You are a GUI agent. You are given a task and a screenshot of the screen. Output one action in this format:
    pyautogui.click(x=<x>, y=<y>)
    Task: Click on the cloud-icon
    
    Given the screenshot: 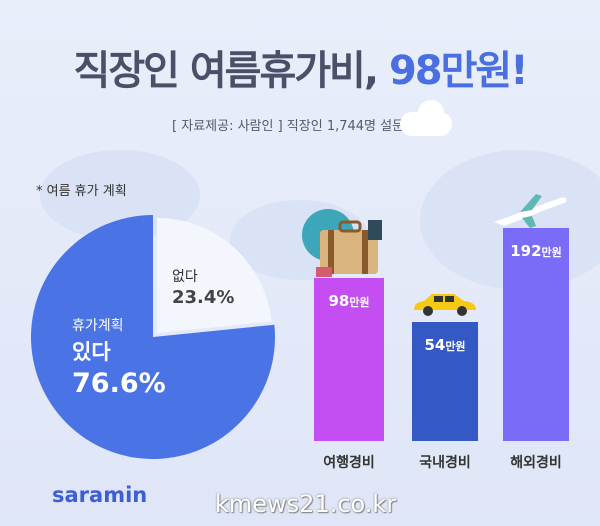 What is the action you would take?
    pyautogui.click(x=426, y=118)
    